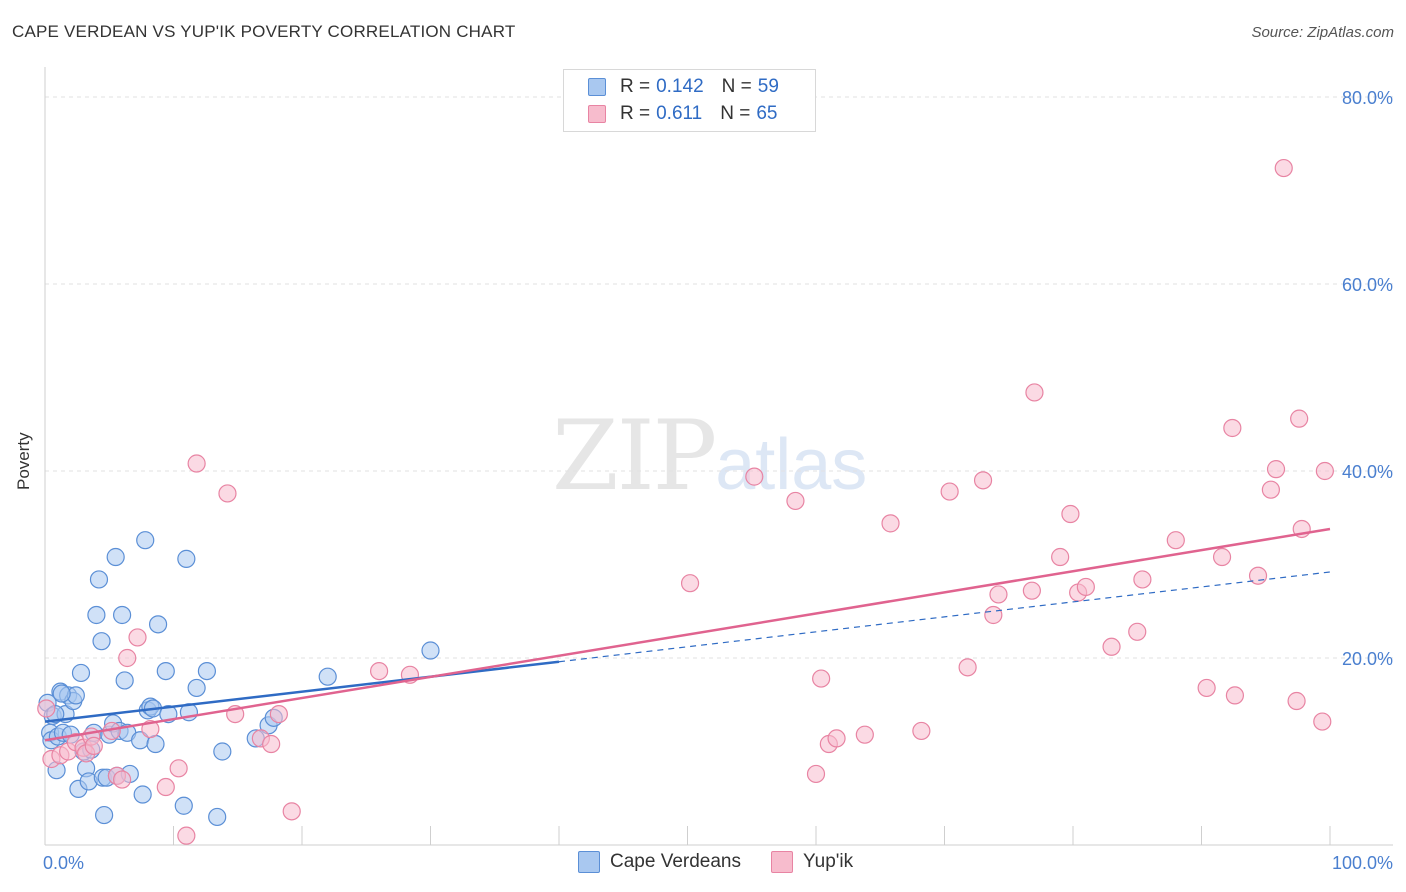 The image size is (1406, 892). I want to click on watermark-atlas: atlas, so click(791, 465).